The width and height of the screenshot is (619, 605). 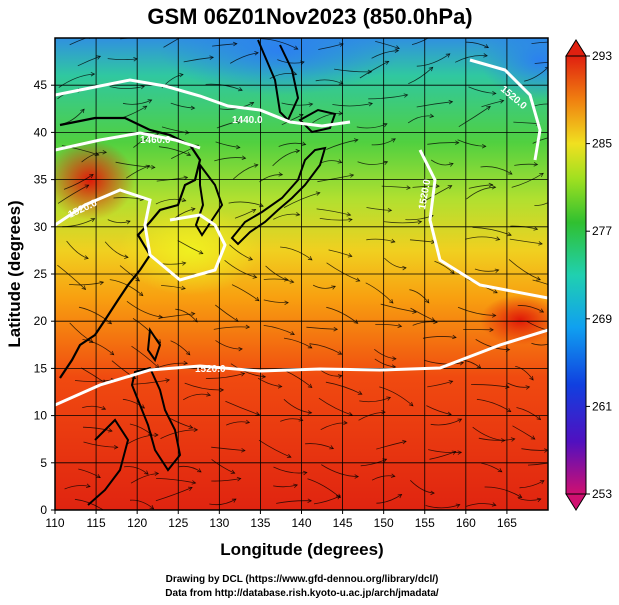 I want to click on colorbar-scale, so click(x=576, y=275).